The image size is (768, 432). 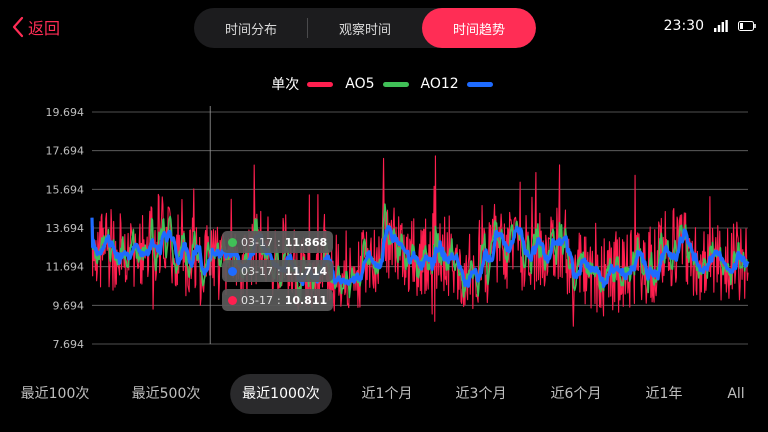 I want to click on tab-observation-time: 观察时间, so click(x=364, y=30).